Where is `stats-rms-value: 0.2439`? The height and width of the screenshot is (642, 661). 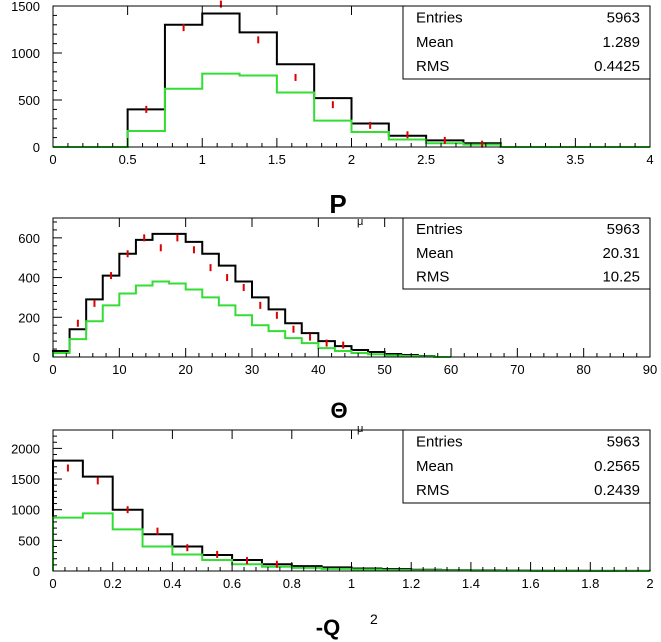
stats-rms-value: 0.2439 is located at coordinates (617, 490).